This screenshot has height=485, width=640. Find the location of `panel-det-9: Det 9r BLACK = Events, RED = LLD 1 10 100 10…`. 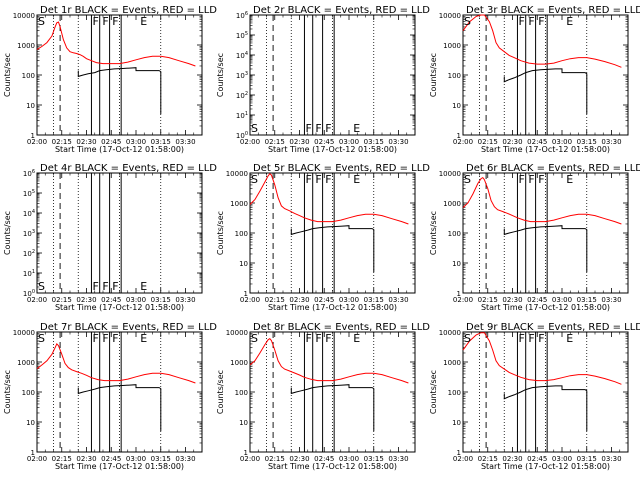

panel-det-9: Det 9r BLACK = Events, RED = LLD 1 10 100 10… is located at coordinates (534, 396).